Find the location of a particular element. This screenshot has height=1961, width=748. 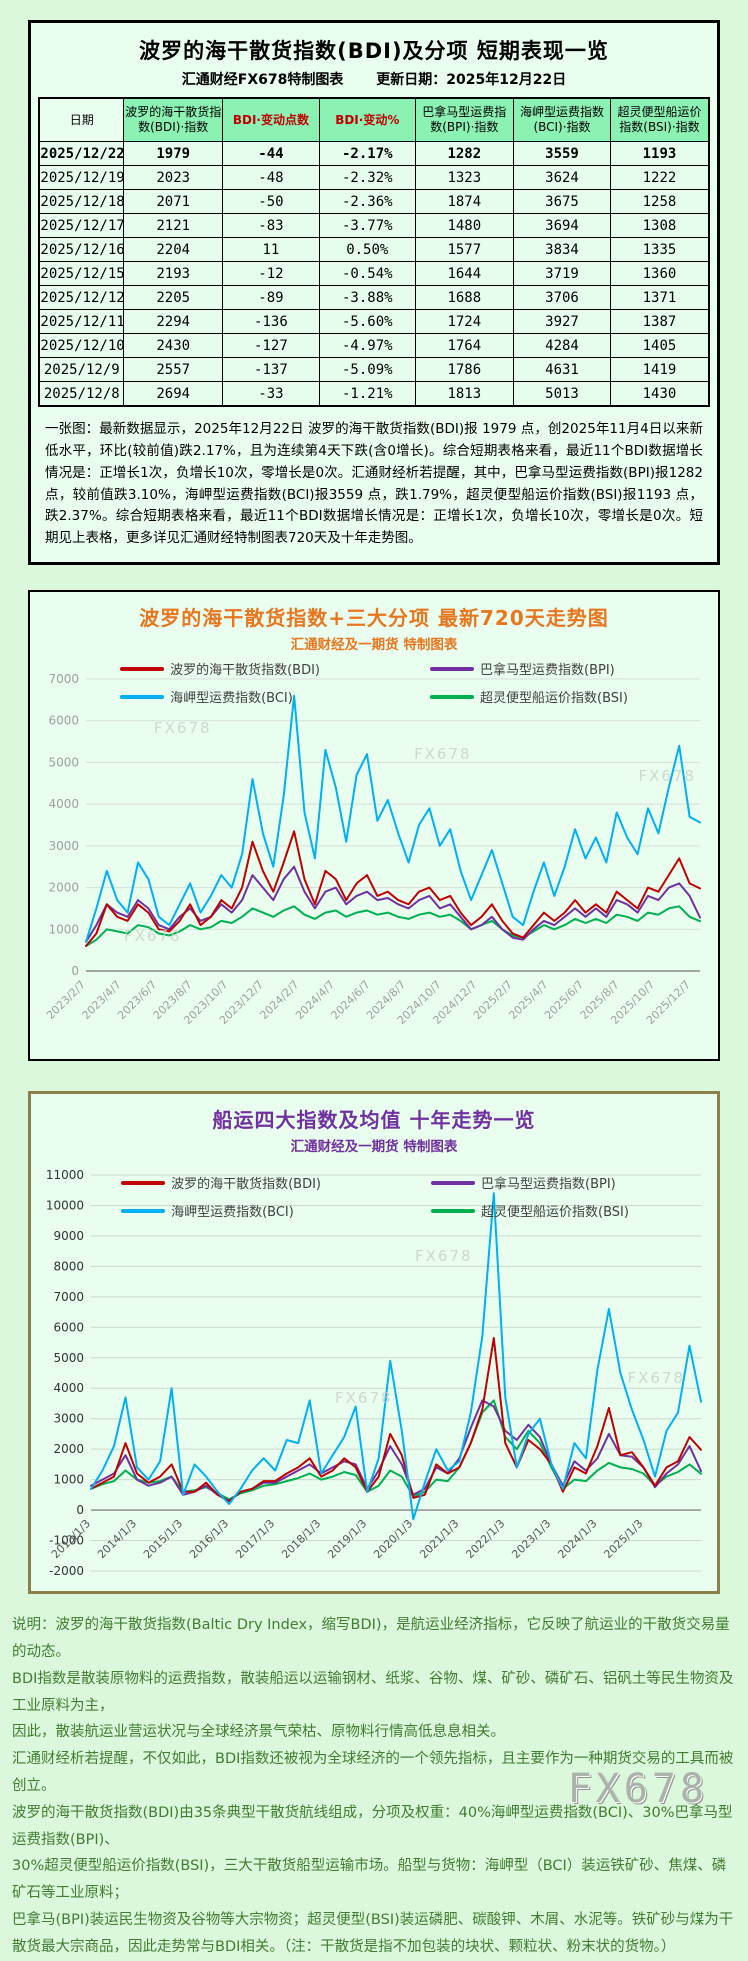

table-cell: 2025/12/15 is located at coordinates (81, 273).